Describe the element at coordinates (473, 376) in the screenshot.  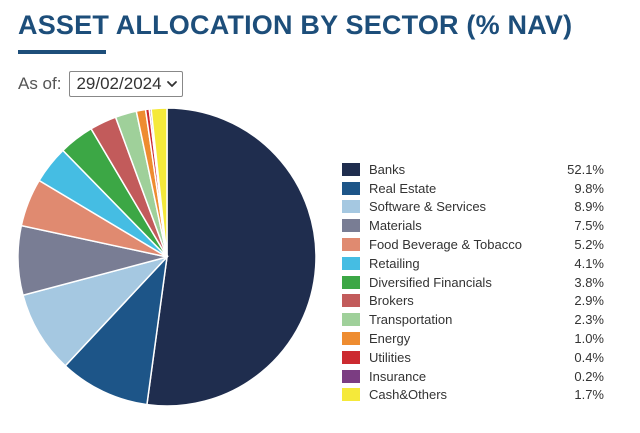
I see `legend-item: Insurance 0.2%` at that location.